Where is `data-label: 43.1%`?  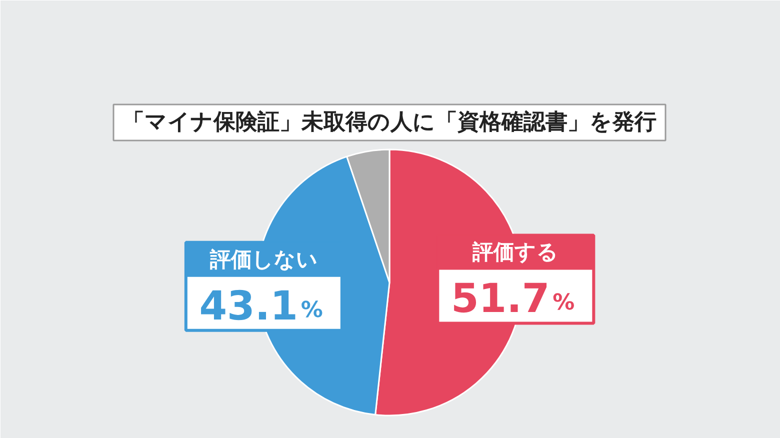 data-label: 43.1% is located at coordinates (261, 306).